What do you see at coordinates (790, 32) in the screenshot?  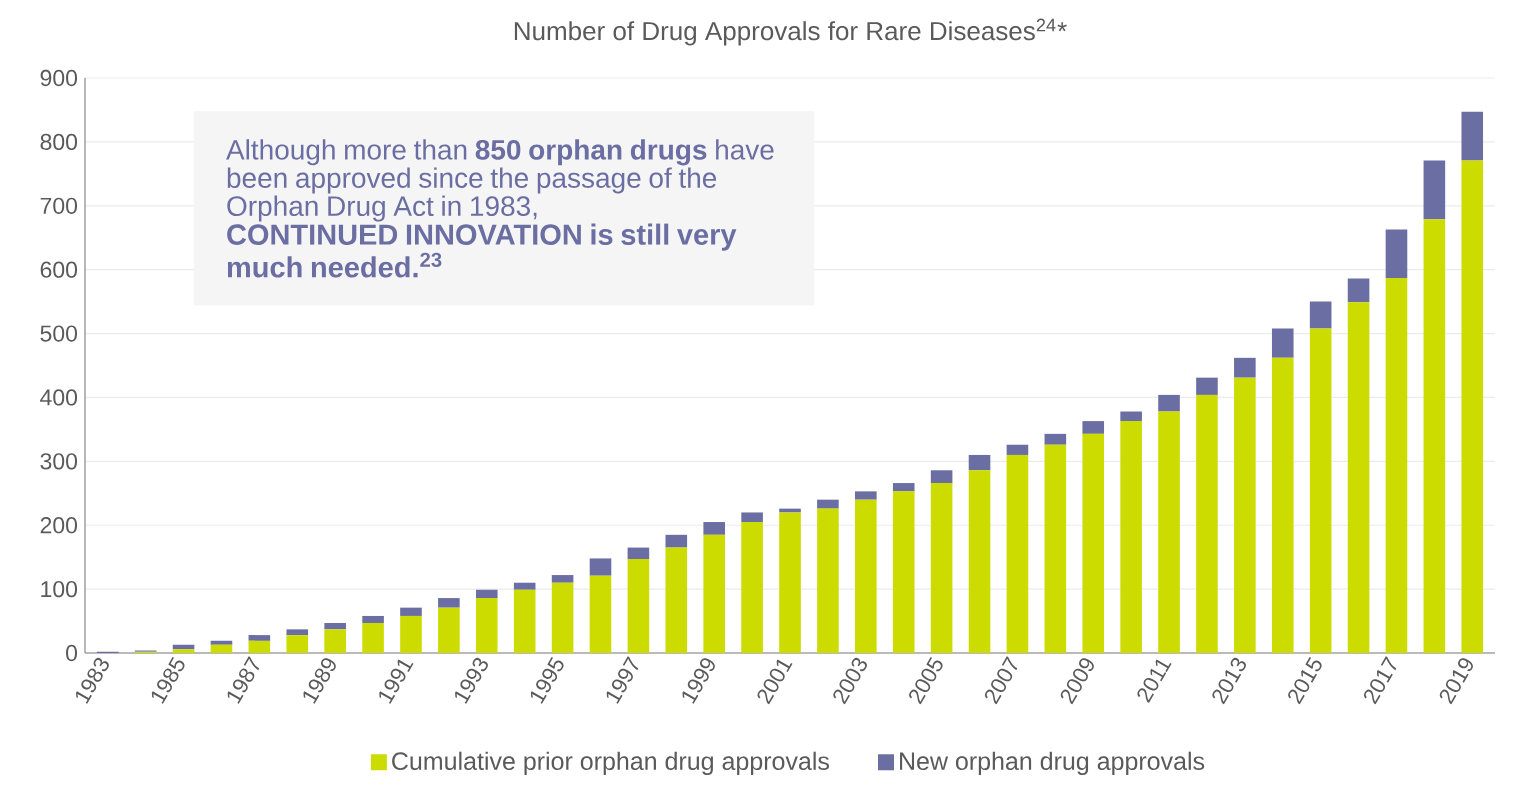 I see `chart-title: Number of Drug Approvals for Rare Diseases$^{24}$*` at bounding box center [790, 32].